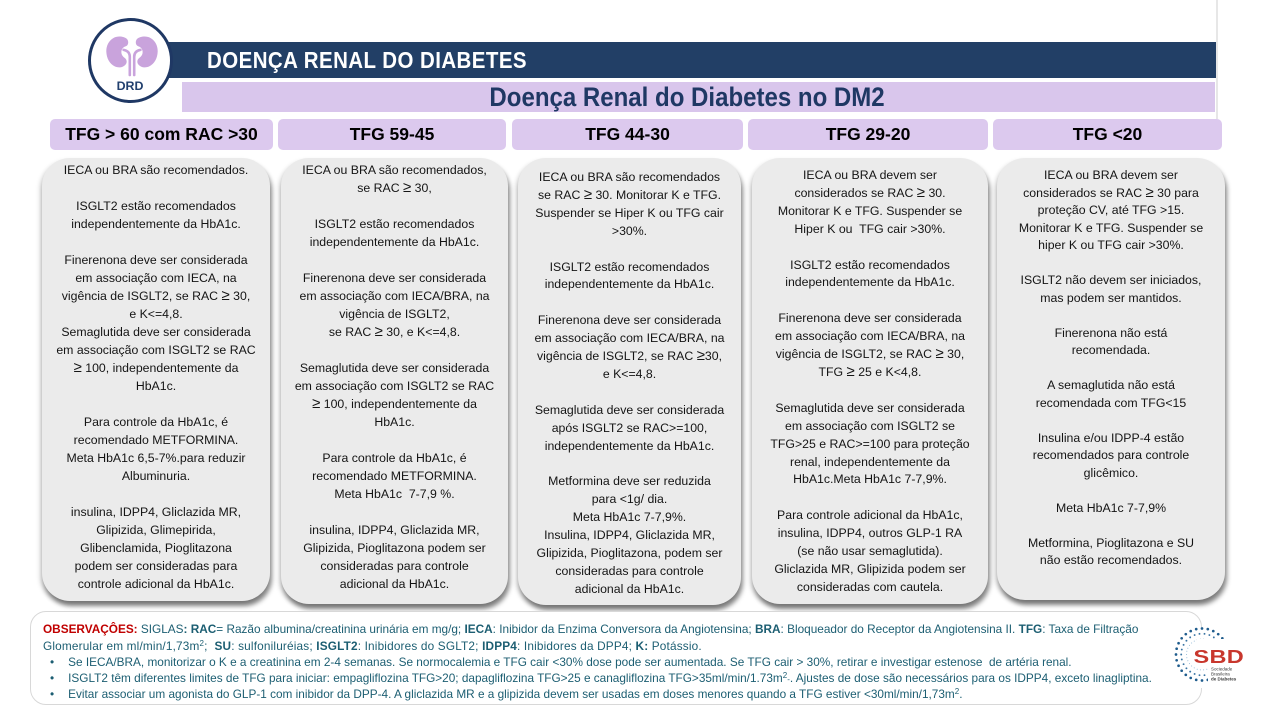  I want to click on svg-text: de Diabetes, so click(1224, 679).